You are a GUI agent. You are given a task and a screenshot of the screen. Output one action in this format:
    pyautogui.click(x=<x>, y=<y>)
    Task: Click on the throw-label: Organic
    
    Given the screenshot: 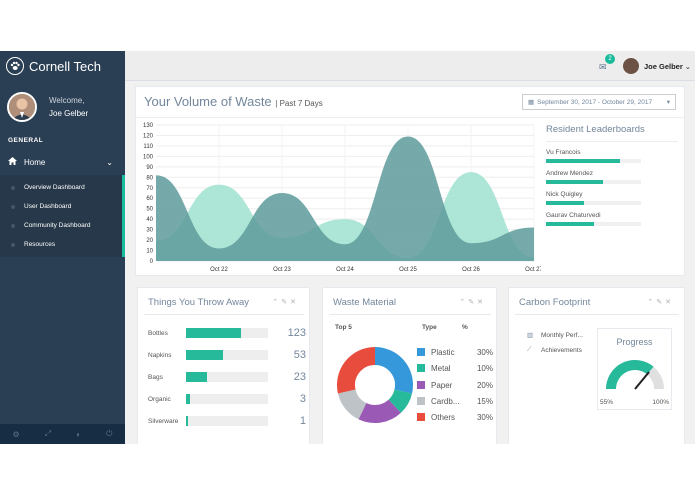 What is the action you would take?
    pyautogui.click(x=159, y=399)
    